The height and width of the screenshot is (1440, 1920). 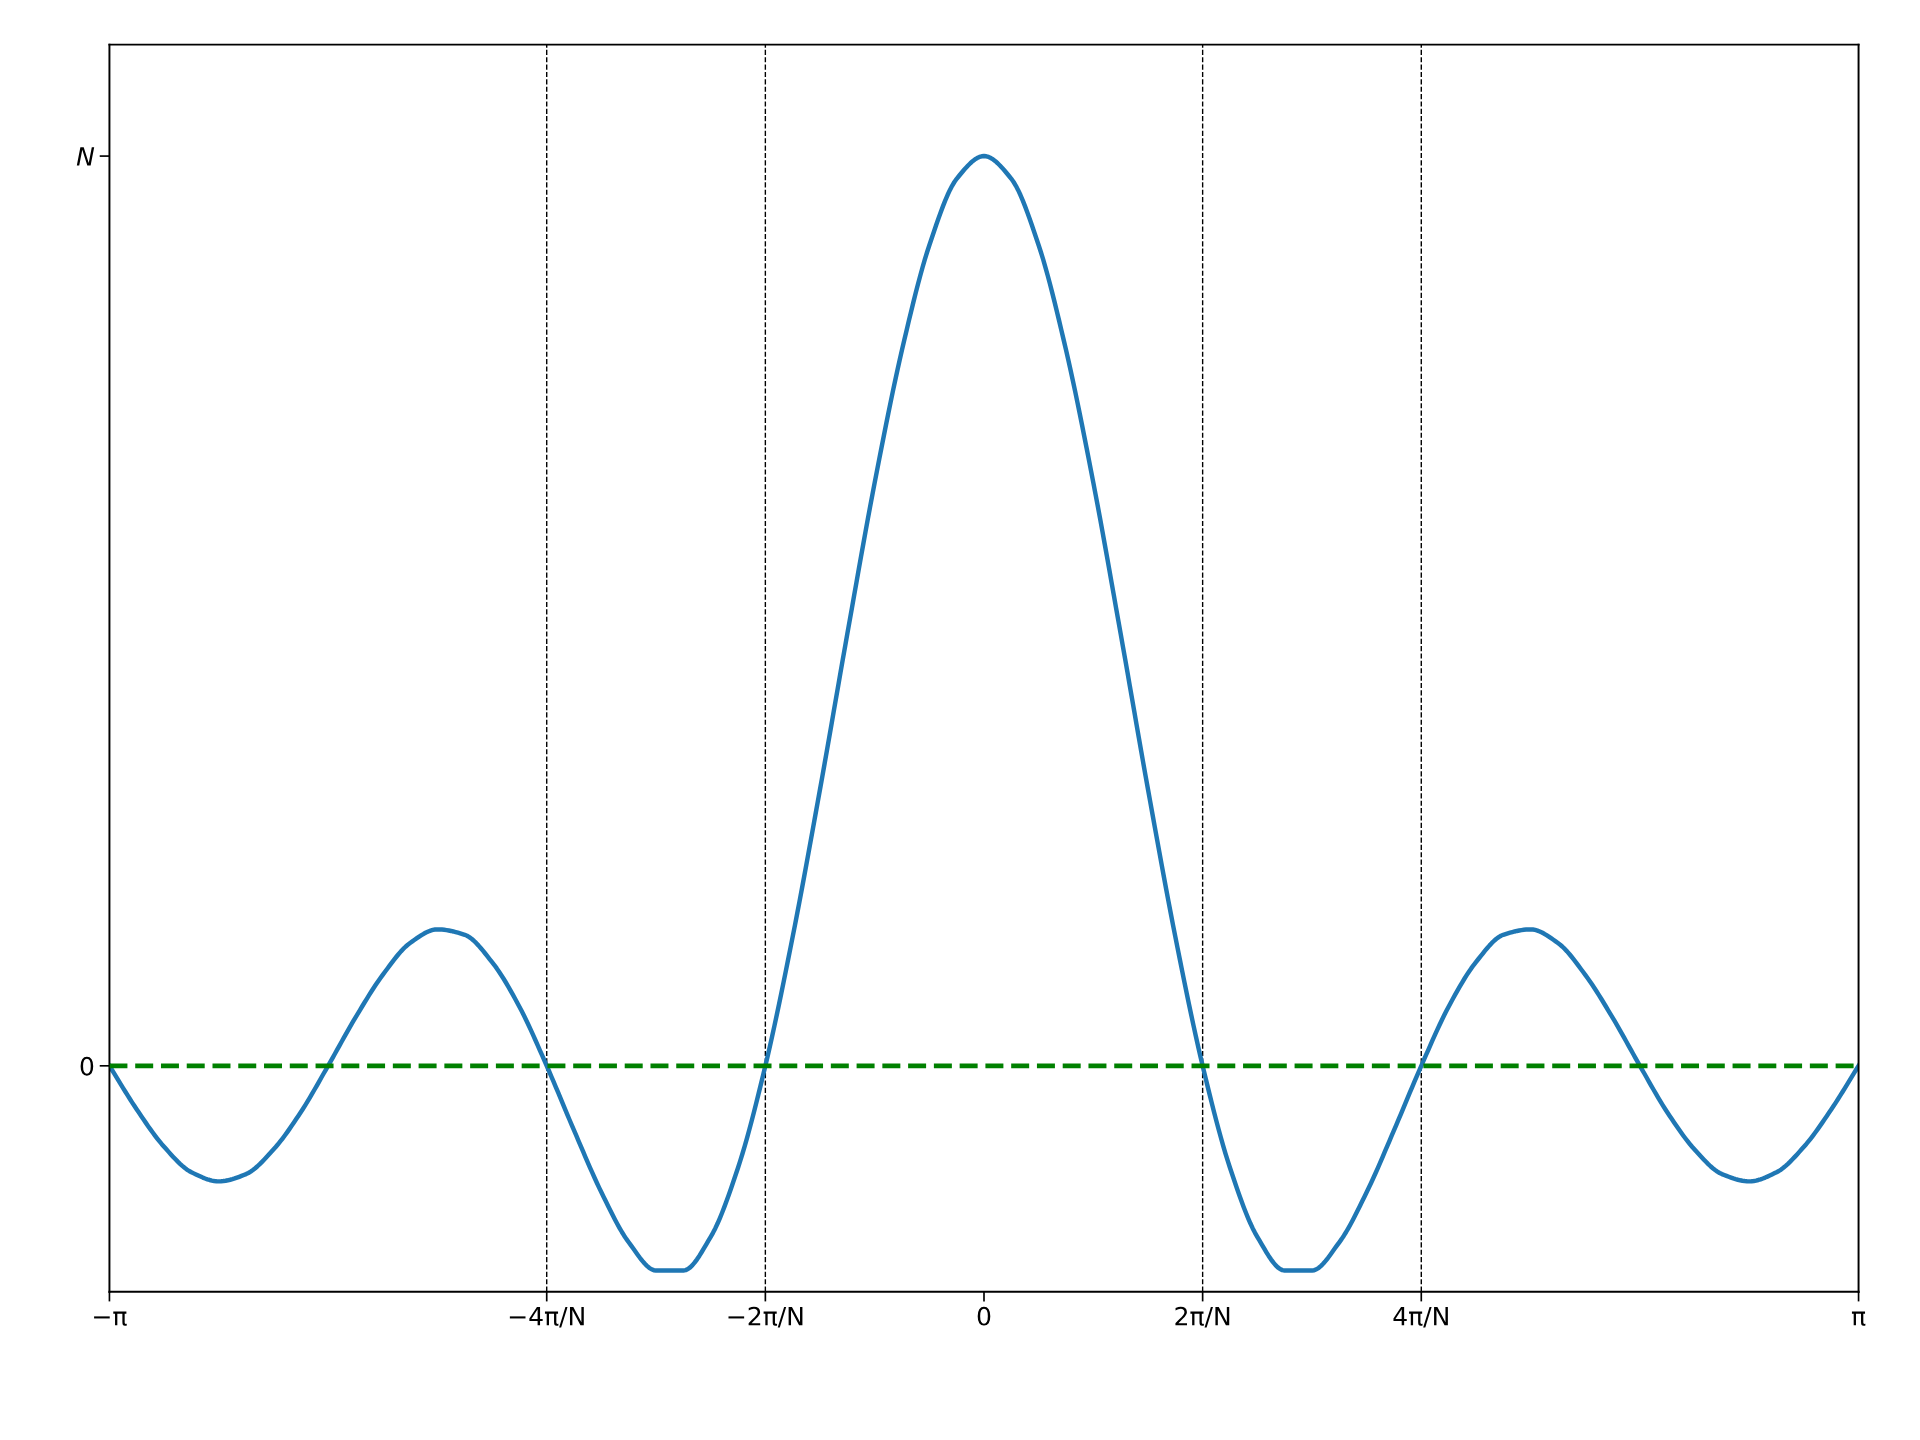 I want to click on text: 0, so click(x=87, y=1066).